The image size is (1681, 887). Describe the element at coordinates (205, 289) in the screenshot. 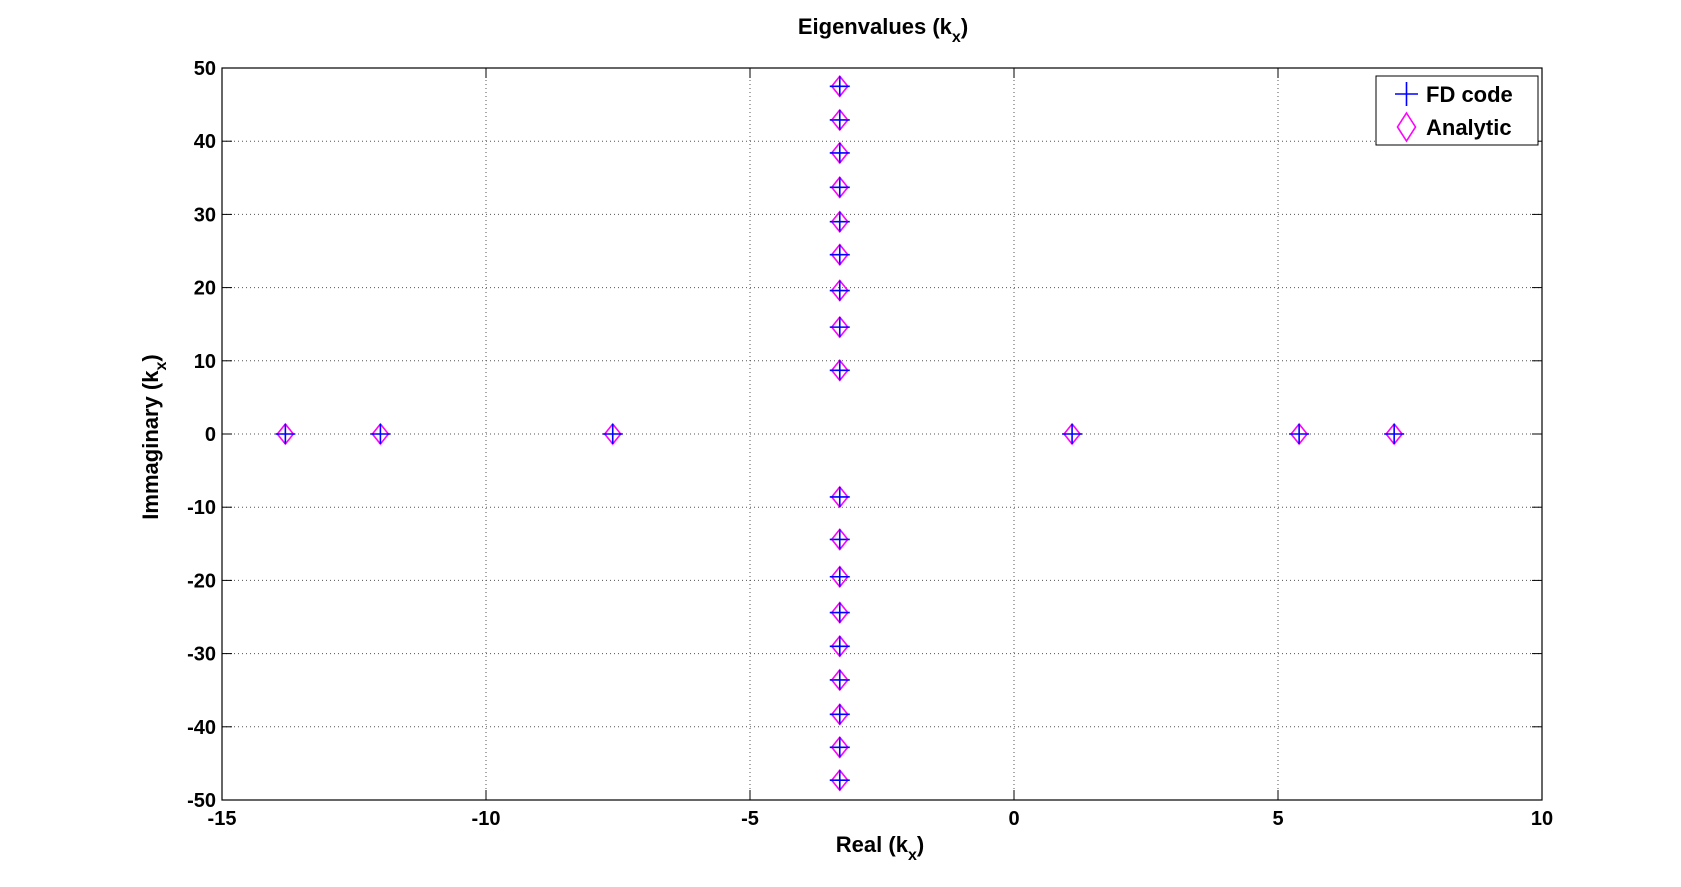

I see `y-tick-label: 20` at that location.